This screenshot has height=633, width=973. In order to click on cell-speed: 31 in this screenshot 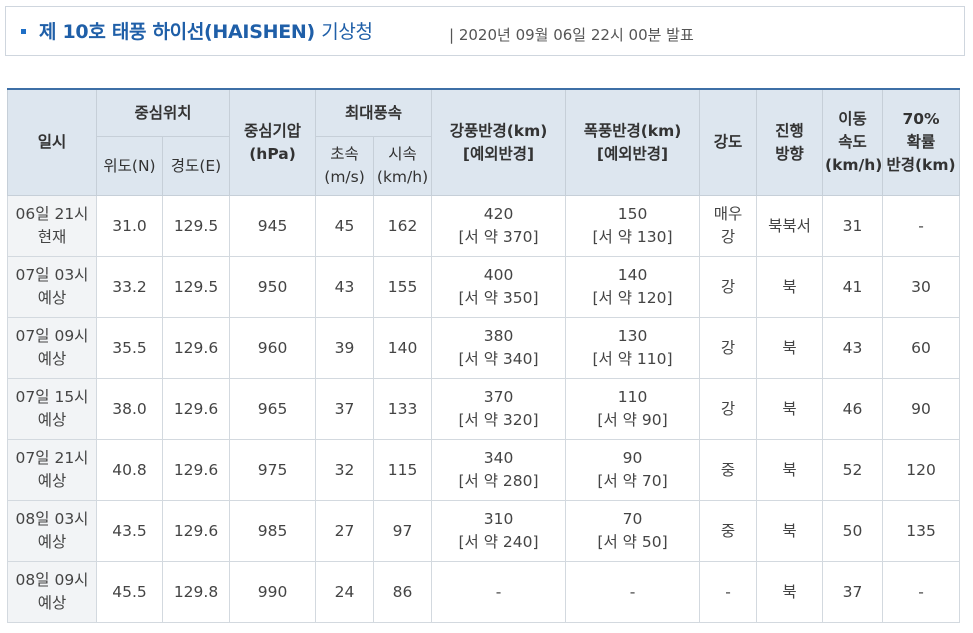, I will do `click(853, 226)`.